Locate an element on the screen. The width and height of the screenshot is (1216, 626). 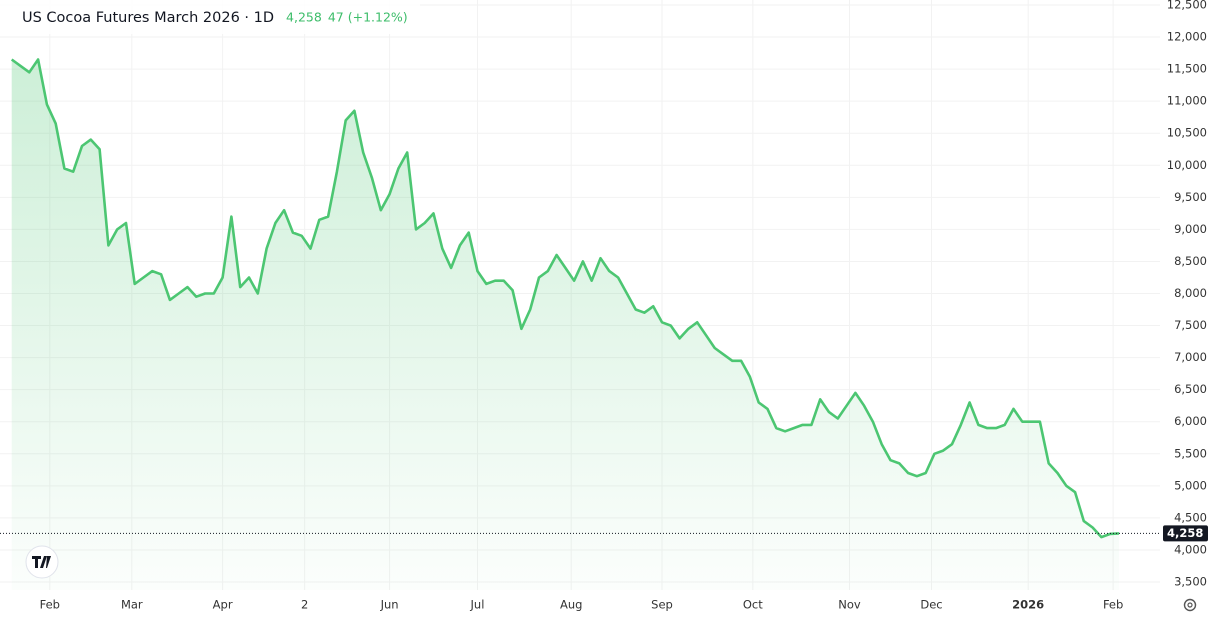
x-tick-label: Dec is located at coordinates (931, 605).